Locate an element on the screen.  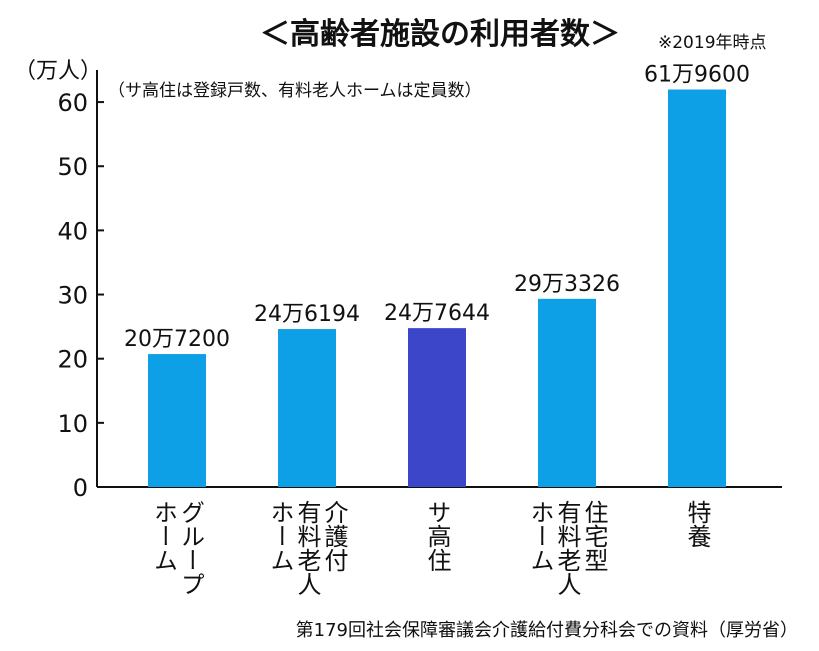
note: ※2019年時点 is located at coordinates (712, 43).